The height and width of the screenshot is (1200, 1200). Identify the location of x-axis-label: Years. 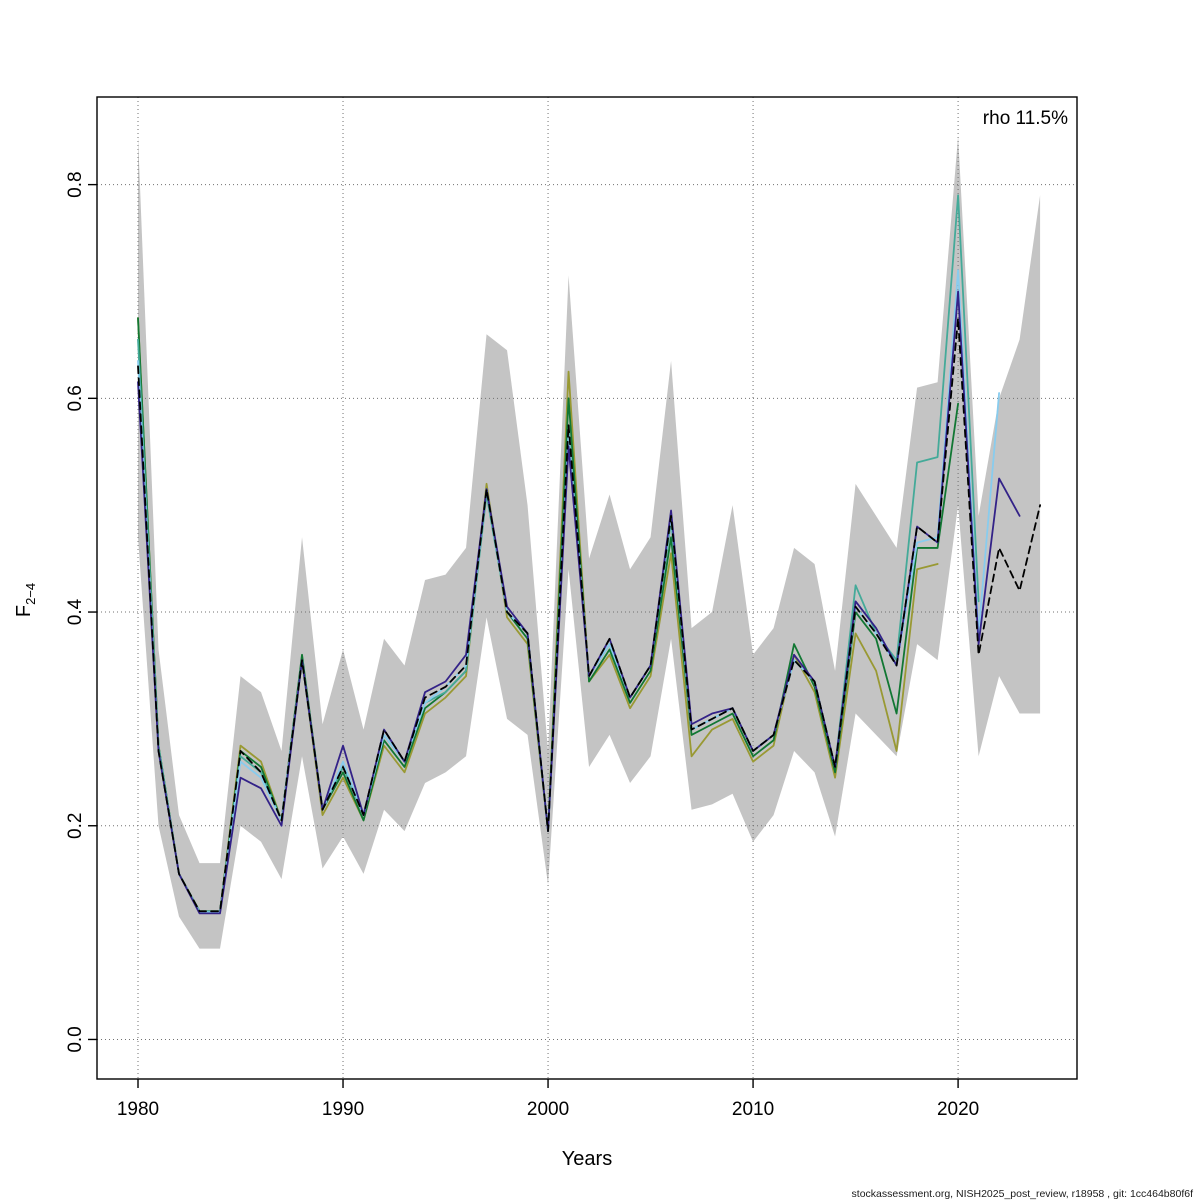
(587, 1159).